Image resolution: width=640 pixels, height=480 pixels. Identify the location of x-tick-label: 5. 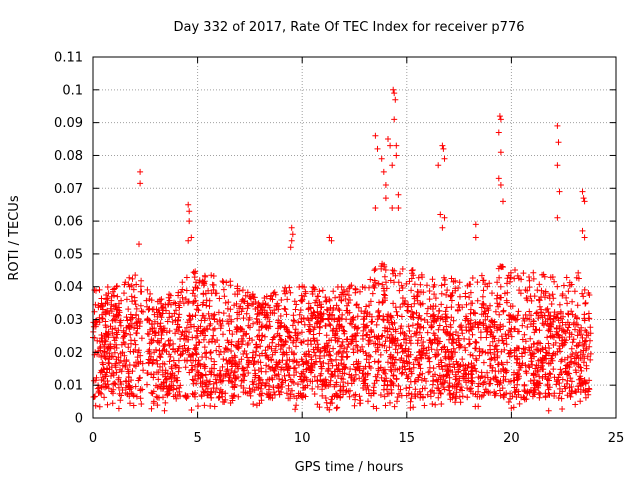
(197, 438).